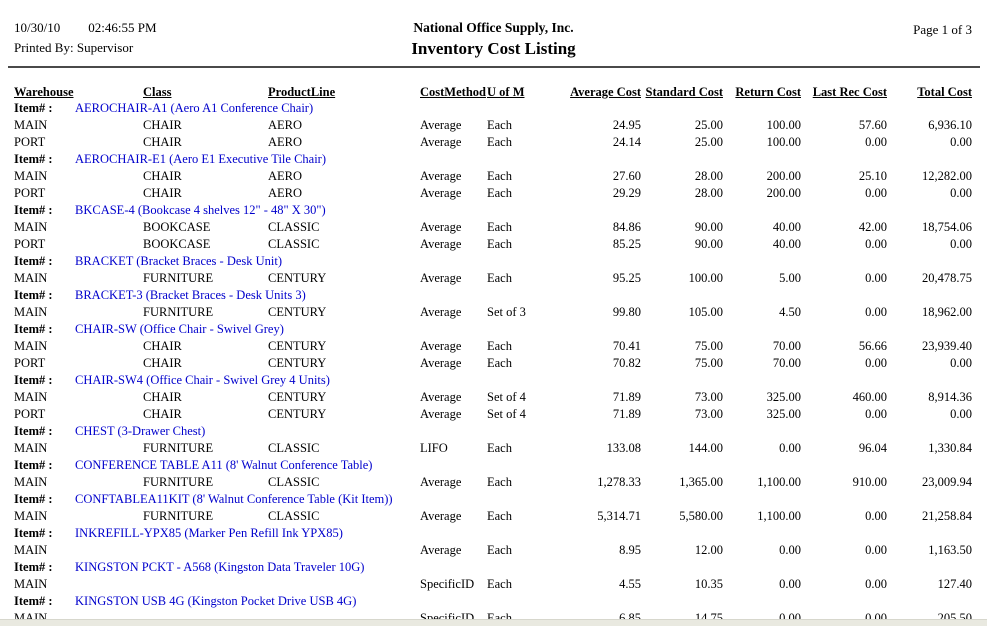 This screenshot has width=987, height=627. What do you see at coordinates (37, 27) in the screenshot?
I see `print-date: 10/30/10` at bounding box center [37, 27].